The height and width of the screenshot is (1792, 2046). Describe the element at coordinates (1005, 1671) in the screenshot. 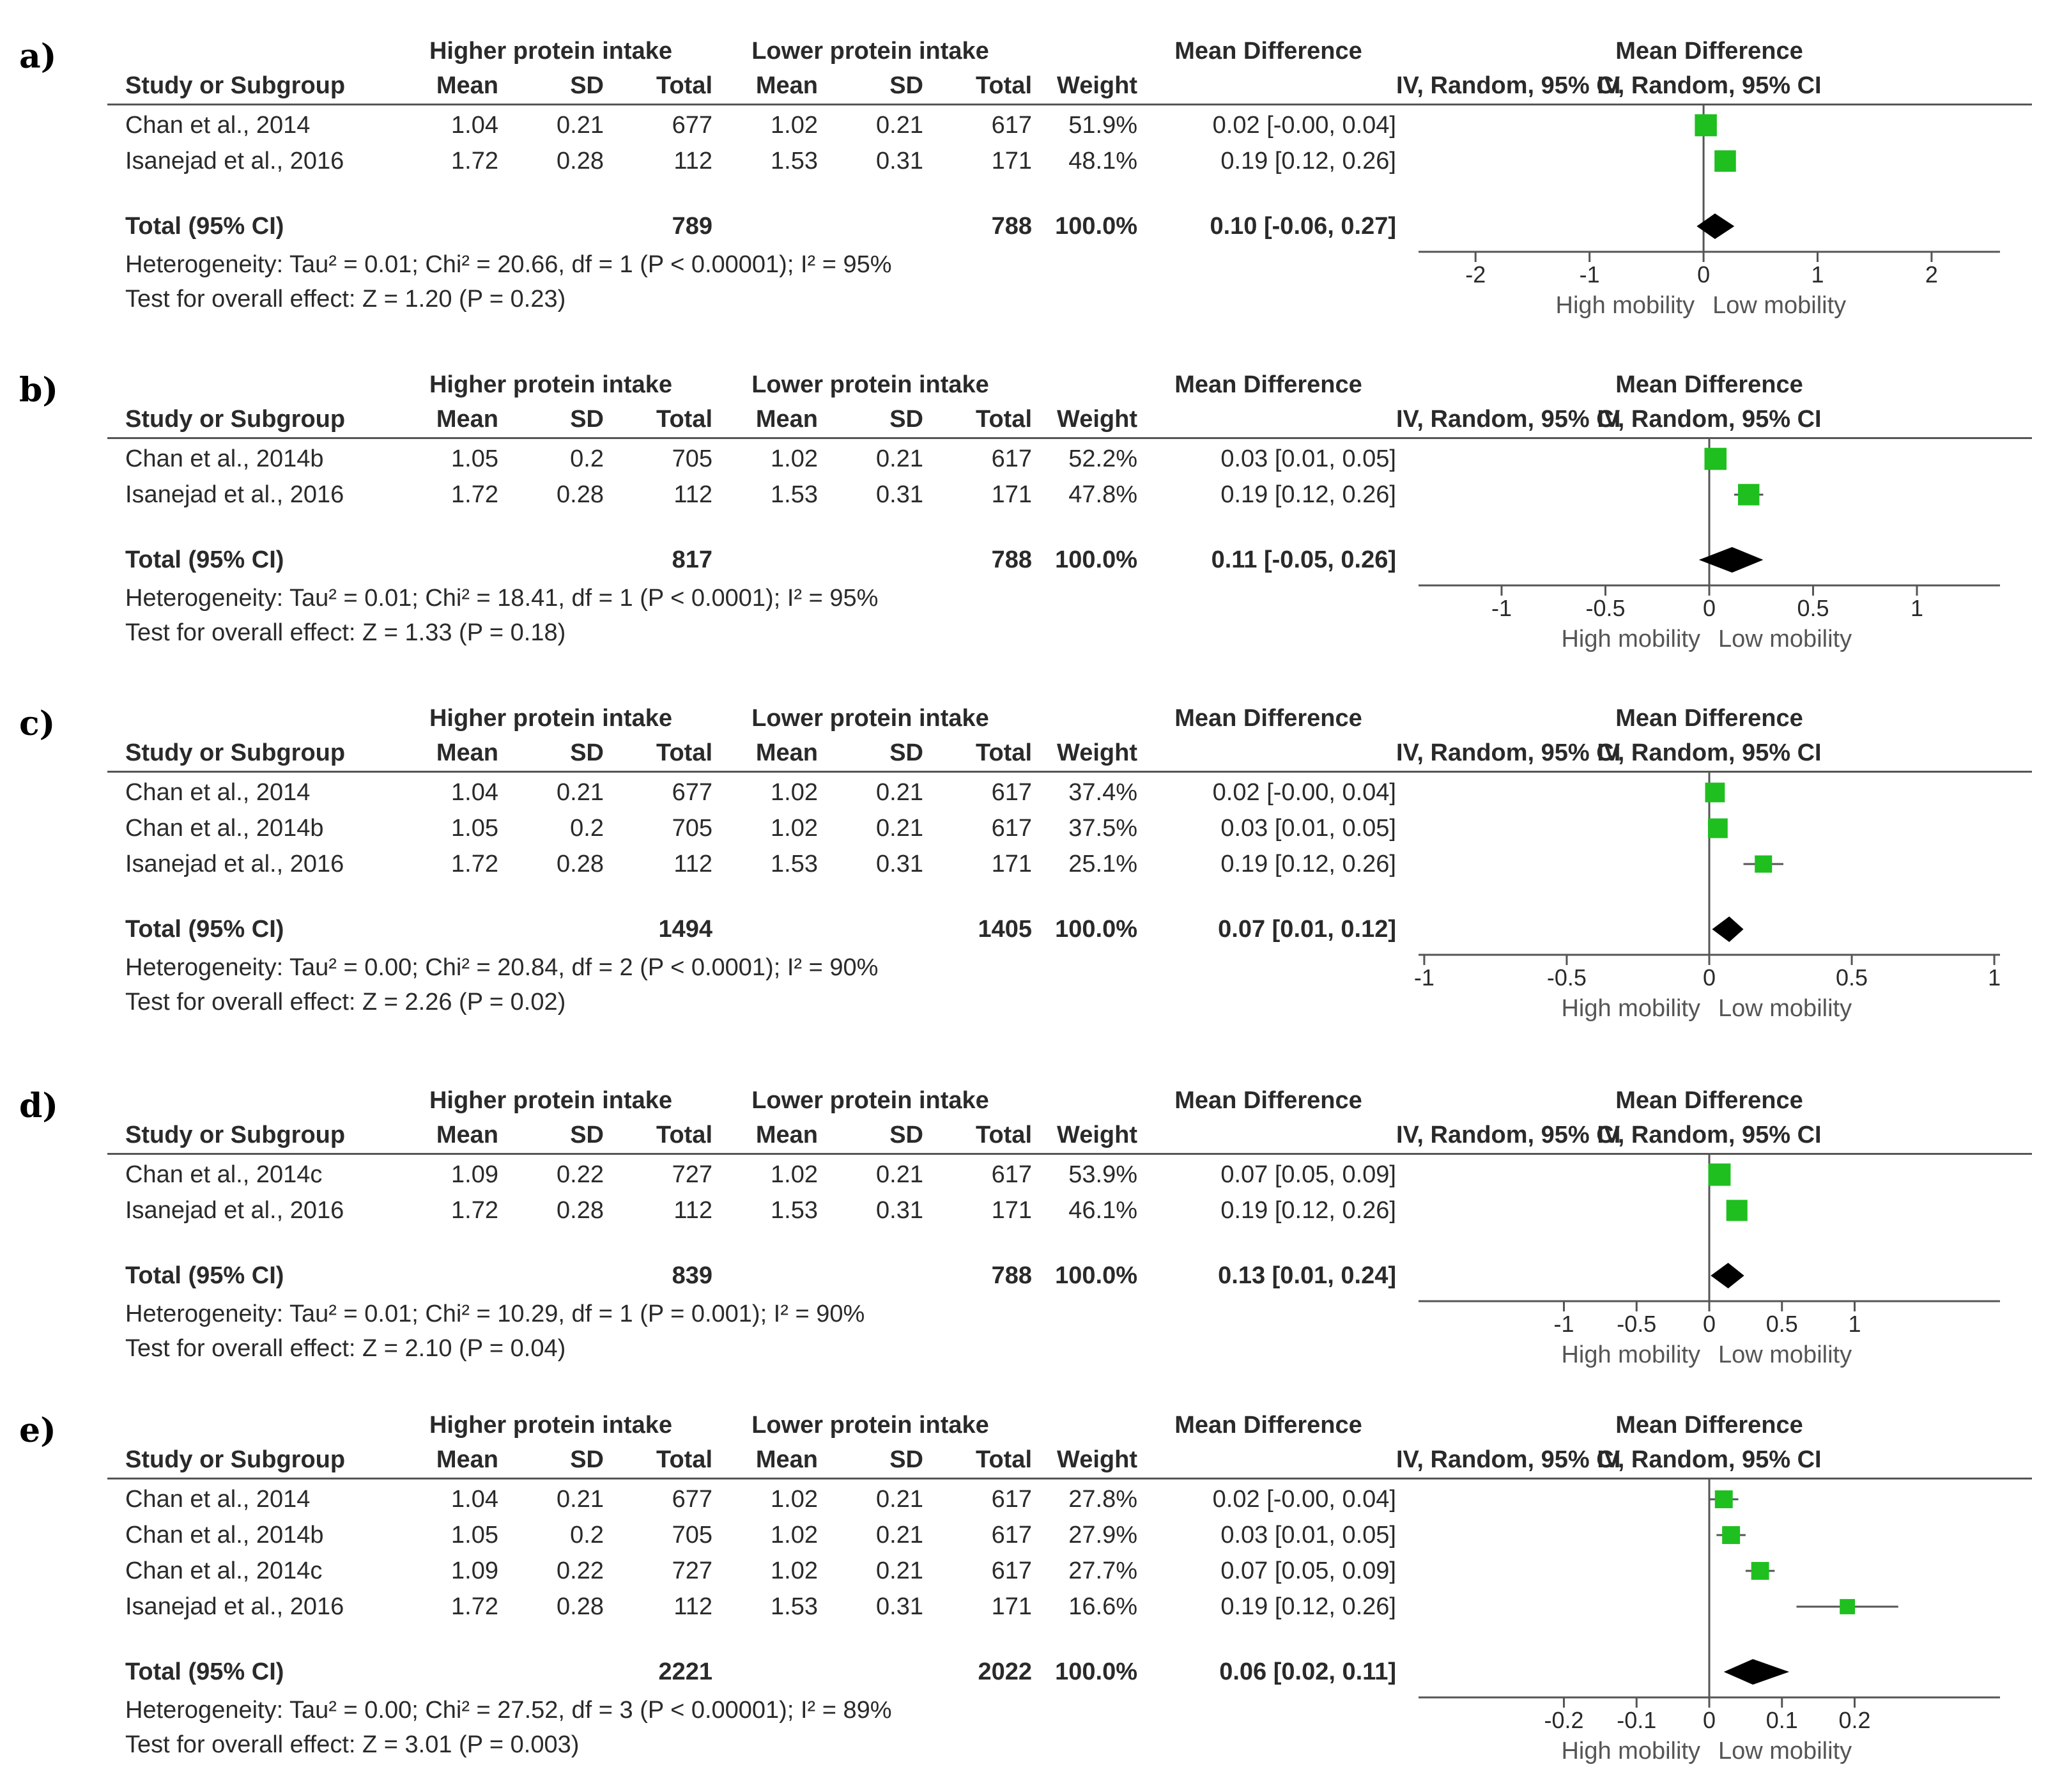

I see `total2-sum: 2022` at that location.